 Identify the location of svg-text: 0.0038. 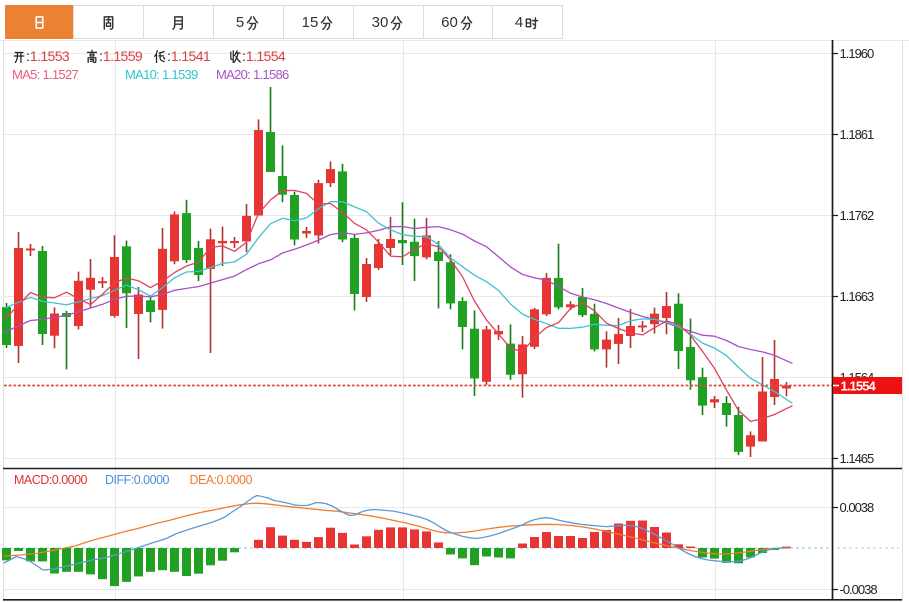
(857, 507).